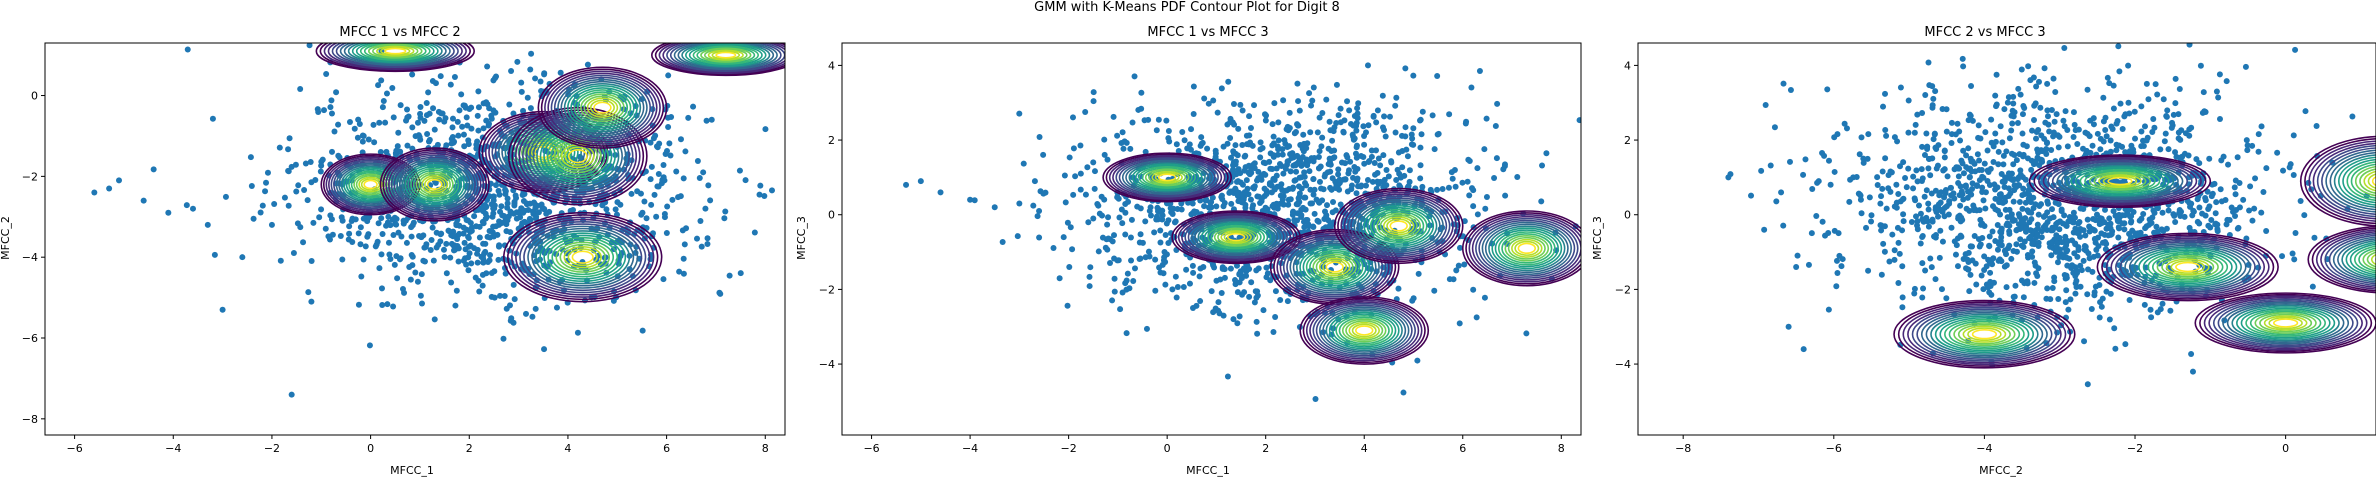 This screenshot has height=478, width=2376. What do you see at coordinates (30, 257) in the screenshot?
I see `y-tick-label: −4` at bounding box center [30, 257].